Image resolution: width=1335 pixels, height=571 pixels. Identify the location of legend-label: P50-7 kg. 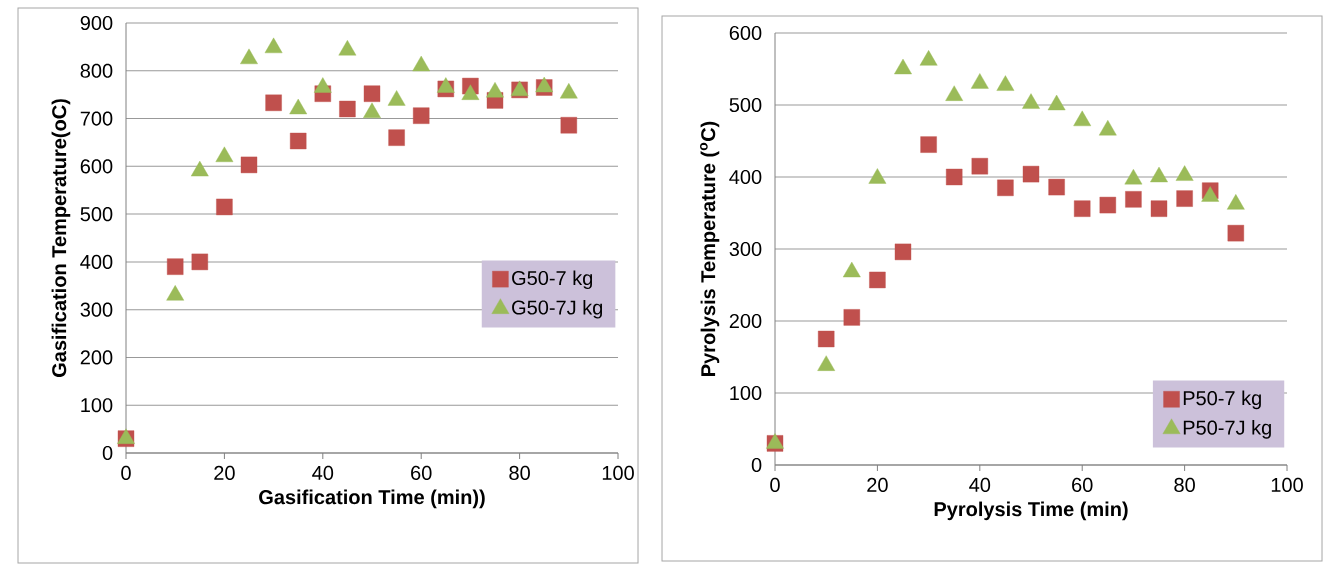
(1222, 400).